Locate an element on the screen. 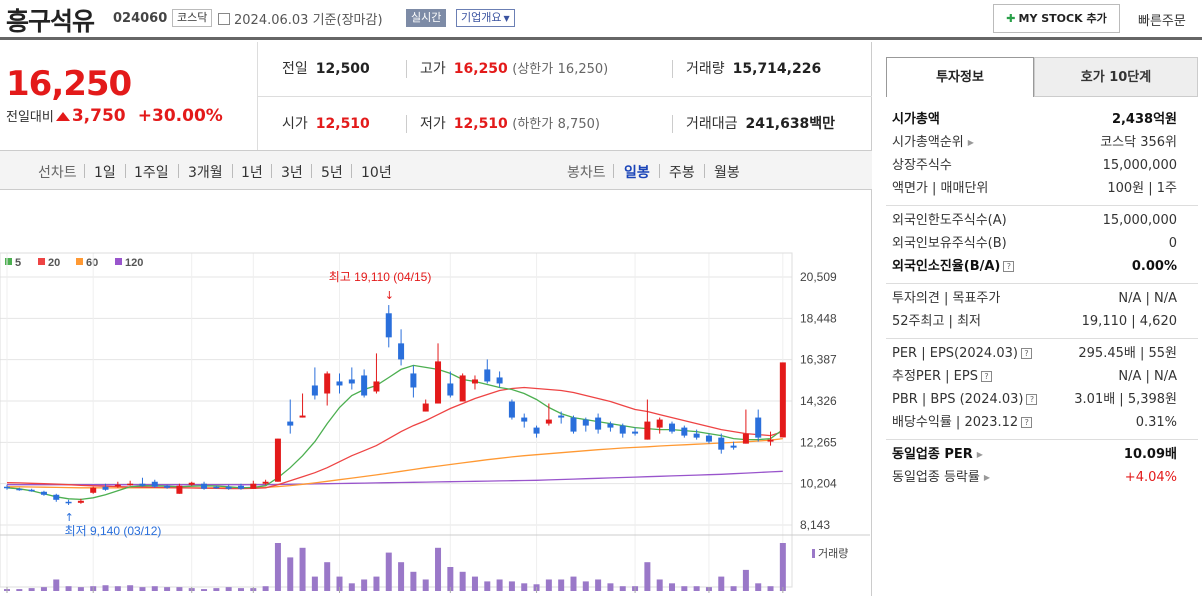  change-value: 3,750 is located at coordinates (98, 116).